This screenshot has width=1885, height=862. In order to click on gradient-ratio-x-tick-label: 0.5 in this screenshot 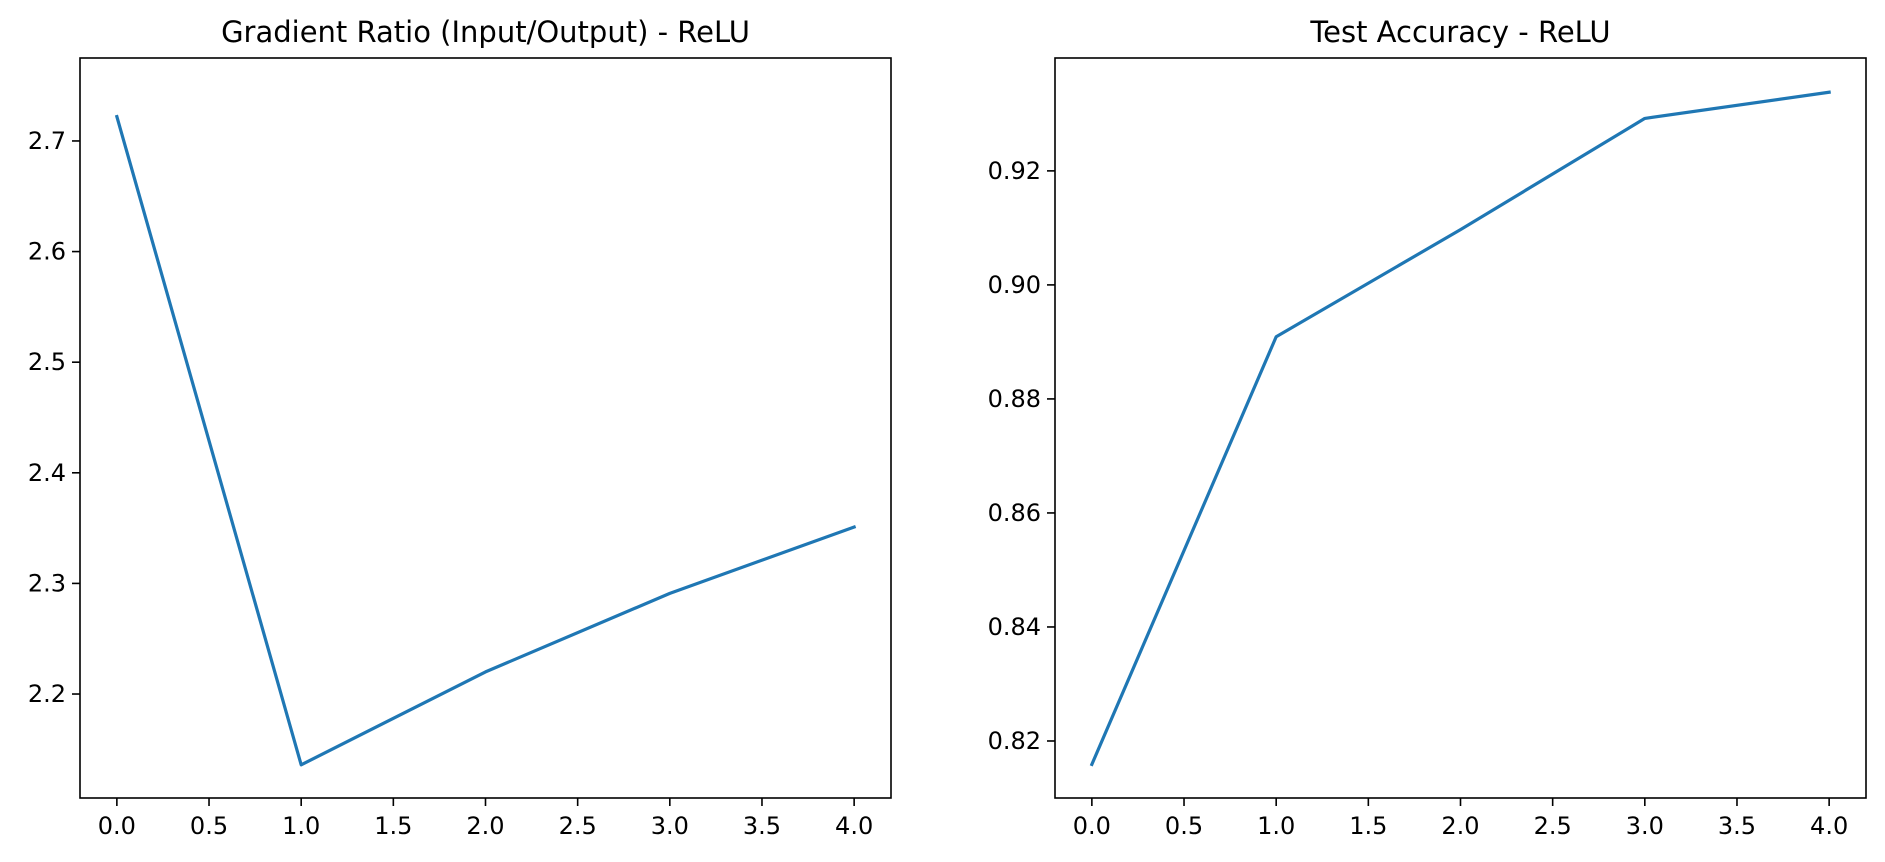, I will do `click(209, 826)`.